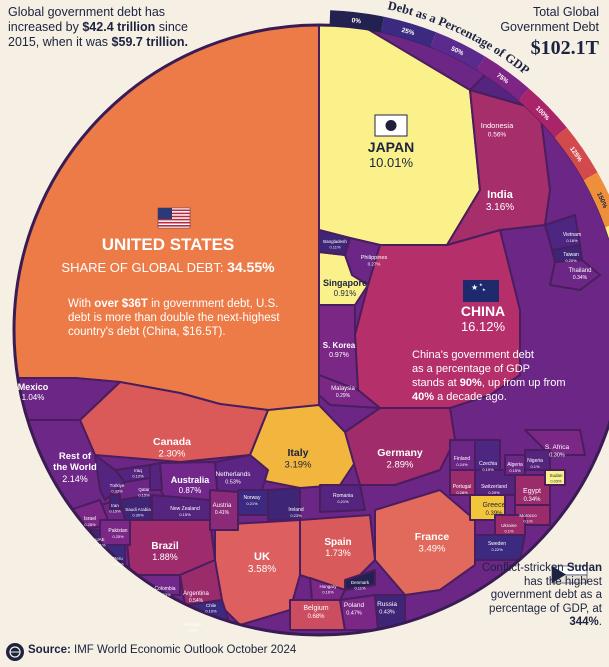 This screenshot has width=609, height=667. I want to click on label-nigeria-share: 0.1%, so click(535, 466).